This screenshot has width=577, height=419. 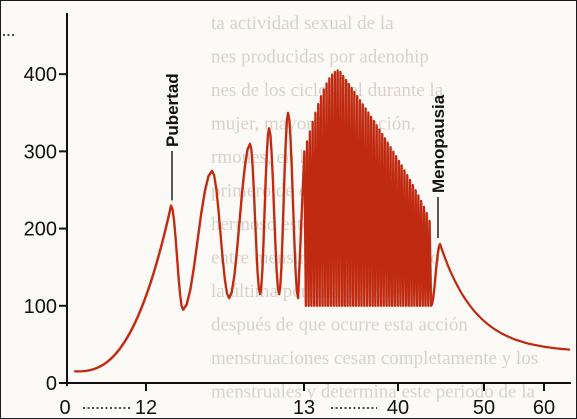 I want to click on y-tick-label: 400, so click(x=40, y=75).